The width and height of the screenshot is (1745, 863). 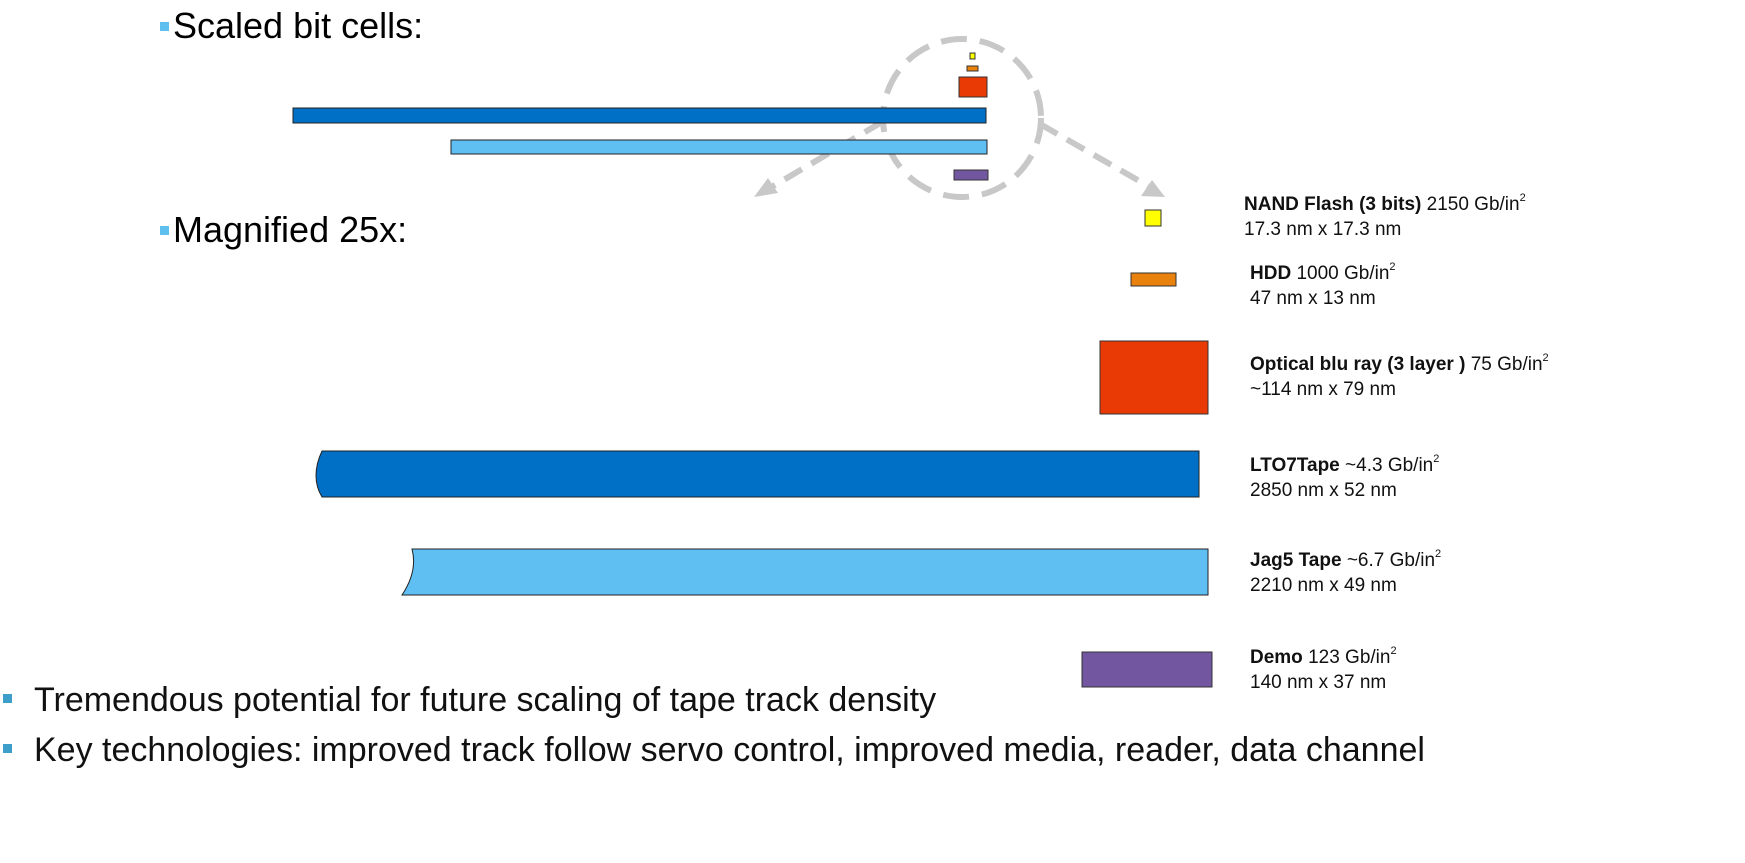 What do you see at coordinates (1313, 298) in the screenshot?
I see `label-hdd-dims: 47 nm x 13 nm` at bounding box center [1313, 298].